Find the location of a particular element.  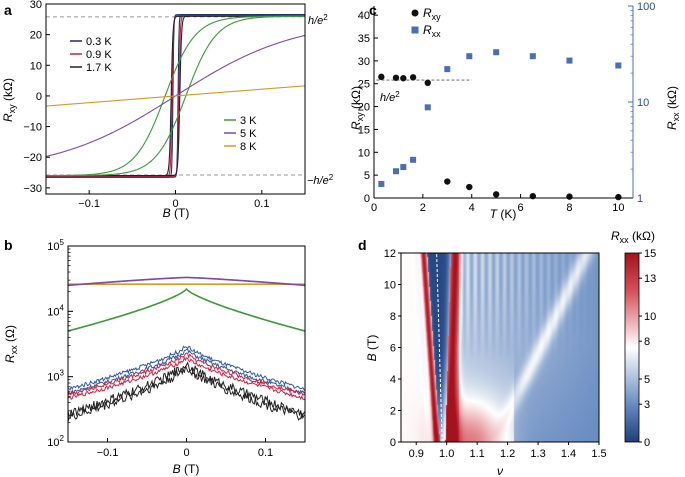

panel-c-ytick-left-label: 5 is located at coordinates (367, 176).